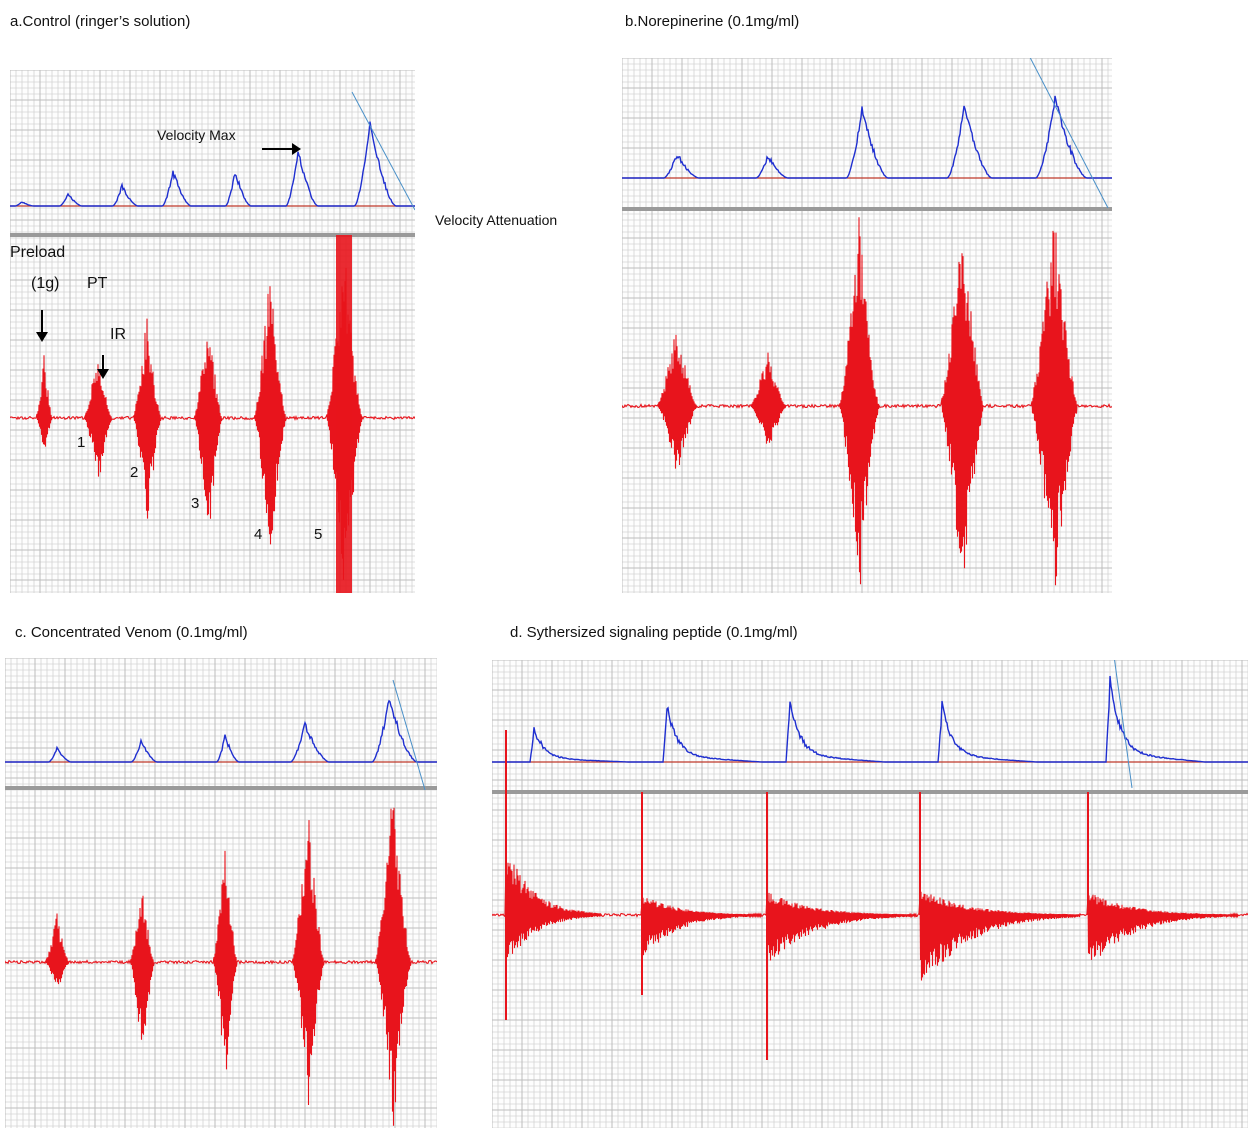 Image resolution: width=1251 pixels, height=1129 pixels. Describe the element at coordinates (118, 334) in the screenshot. I see `ir-label: IR` at that location.